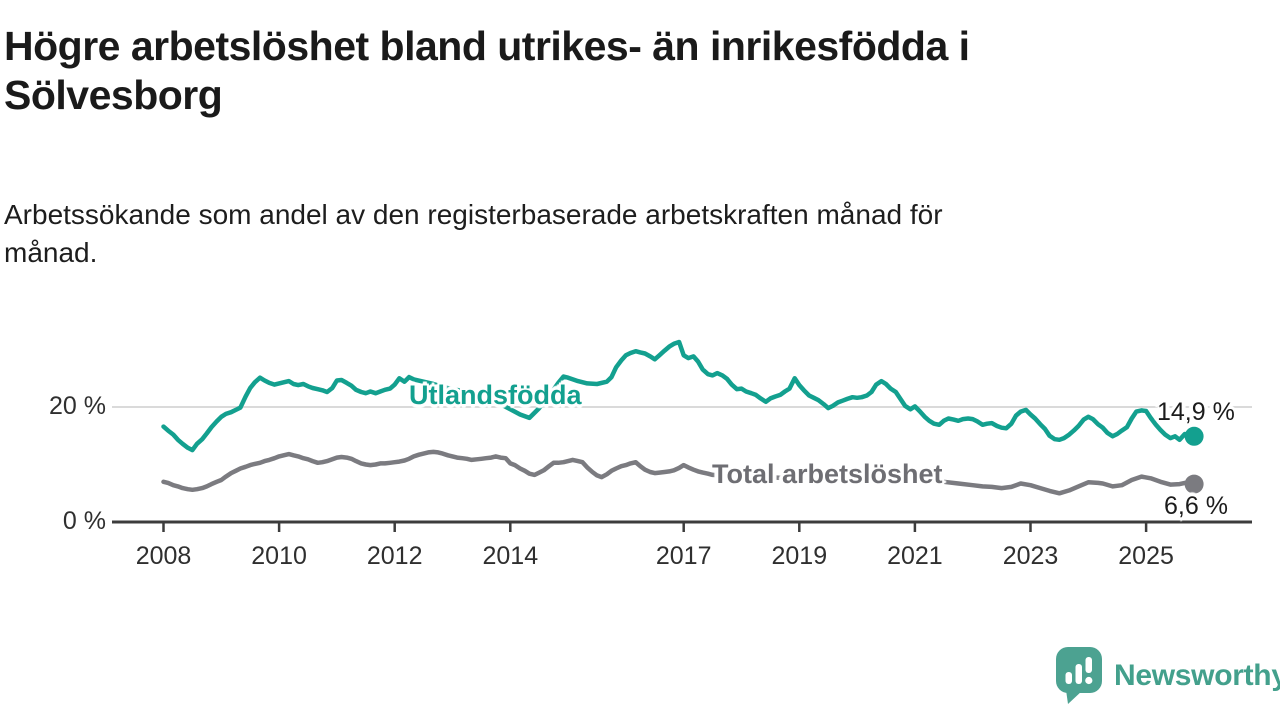 The height and width of the screenshot is (720, 1280). I want to click on x-tick-label: 2021, so click(915, 556).